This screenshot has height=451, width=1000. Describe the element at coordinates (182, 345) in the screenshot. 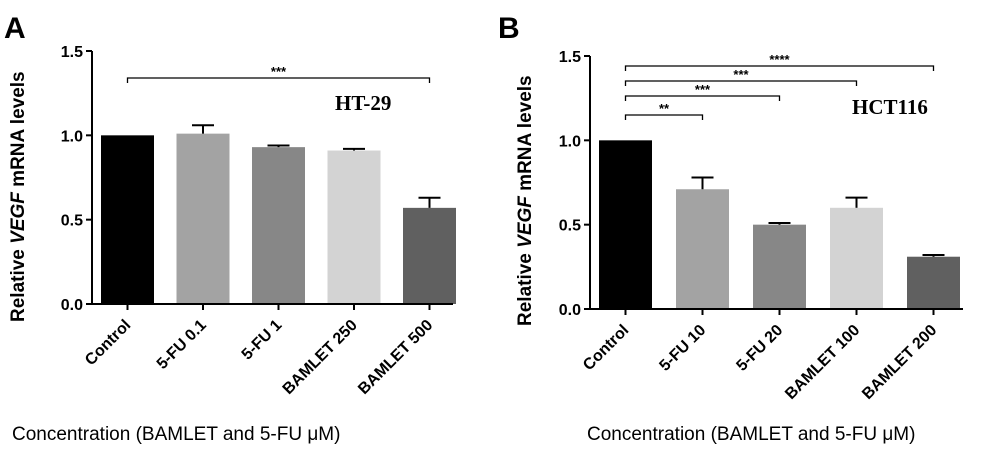

I see `panel-a-x-tick-label-1: 5-FU 0.1` at that location.